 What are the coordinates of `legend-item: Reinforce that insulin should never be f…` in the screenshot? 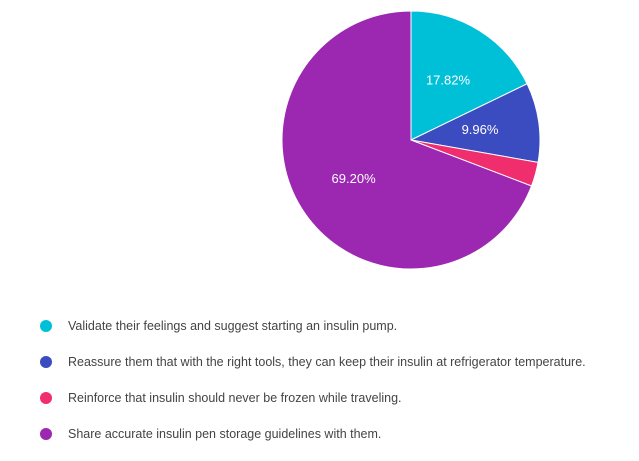 It's located at (313, 407).